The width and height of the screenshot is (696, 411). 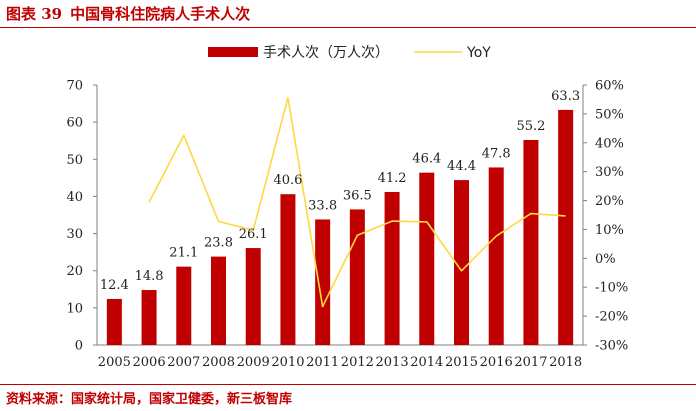 I want to click on left-tick-label: 50, so click(x=74, y=160).